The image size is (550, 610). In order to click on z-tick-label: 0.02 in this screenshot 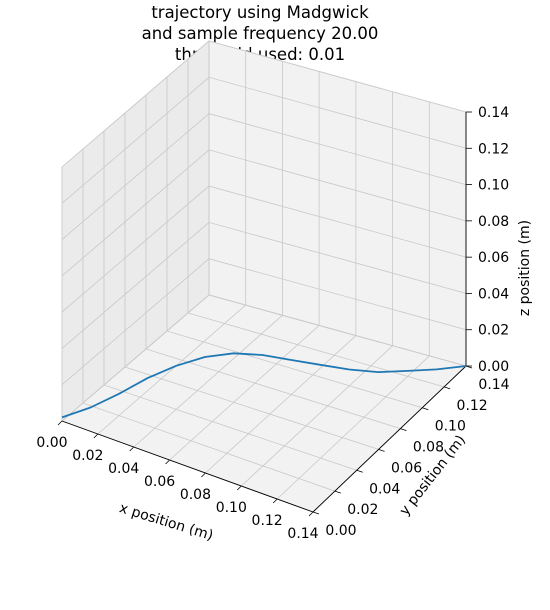, I will do `click(493, 331)`.